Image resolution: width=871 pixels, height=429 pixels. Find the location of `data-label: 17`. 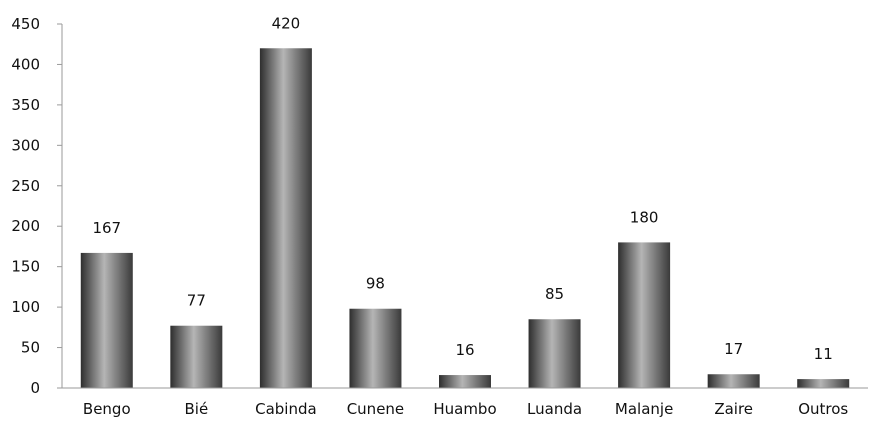

data-label: 17 is located at coordinates (733, 349).